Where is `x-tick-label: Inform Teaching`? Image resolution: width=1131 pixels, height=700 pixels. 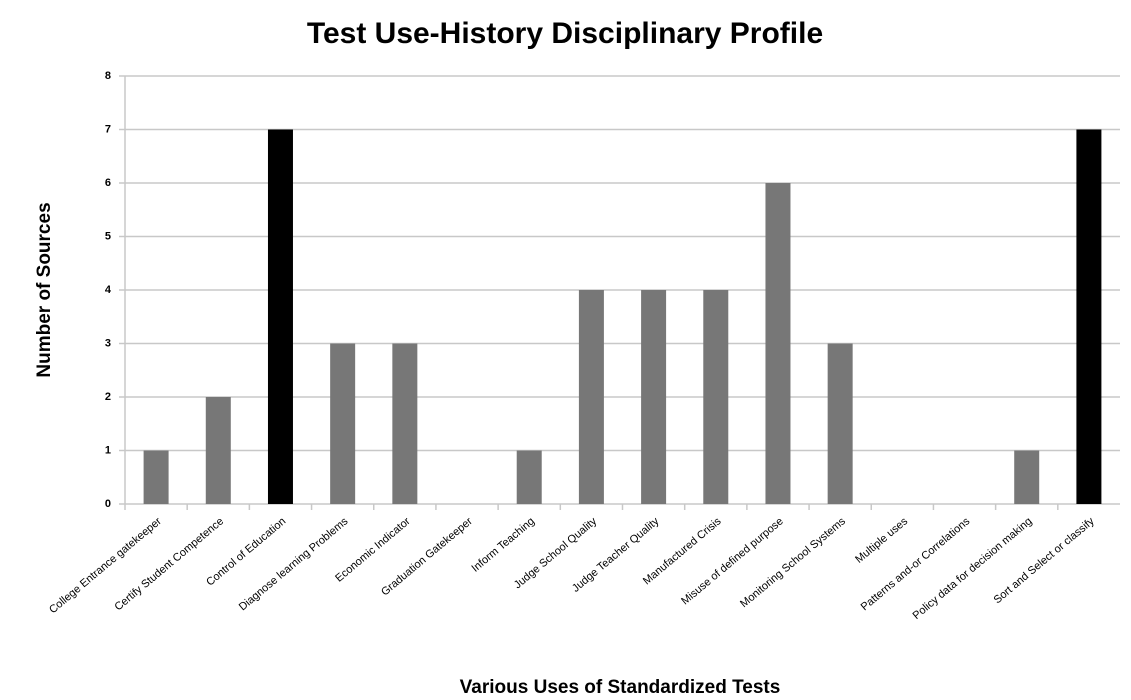
x-tick-label: Inform Teaching is located at coordinates (503, 544).